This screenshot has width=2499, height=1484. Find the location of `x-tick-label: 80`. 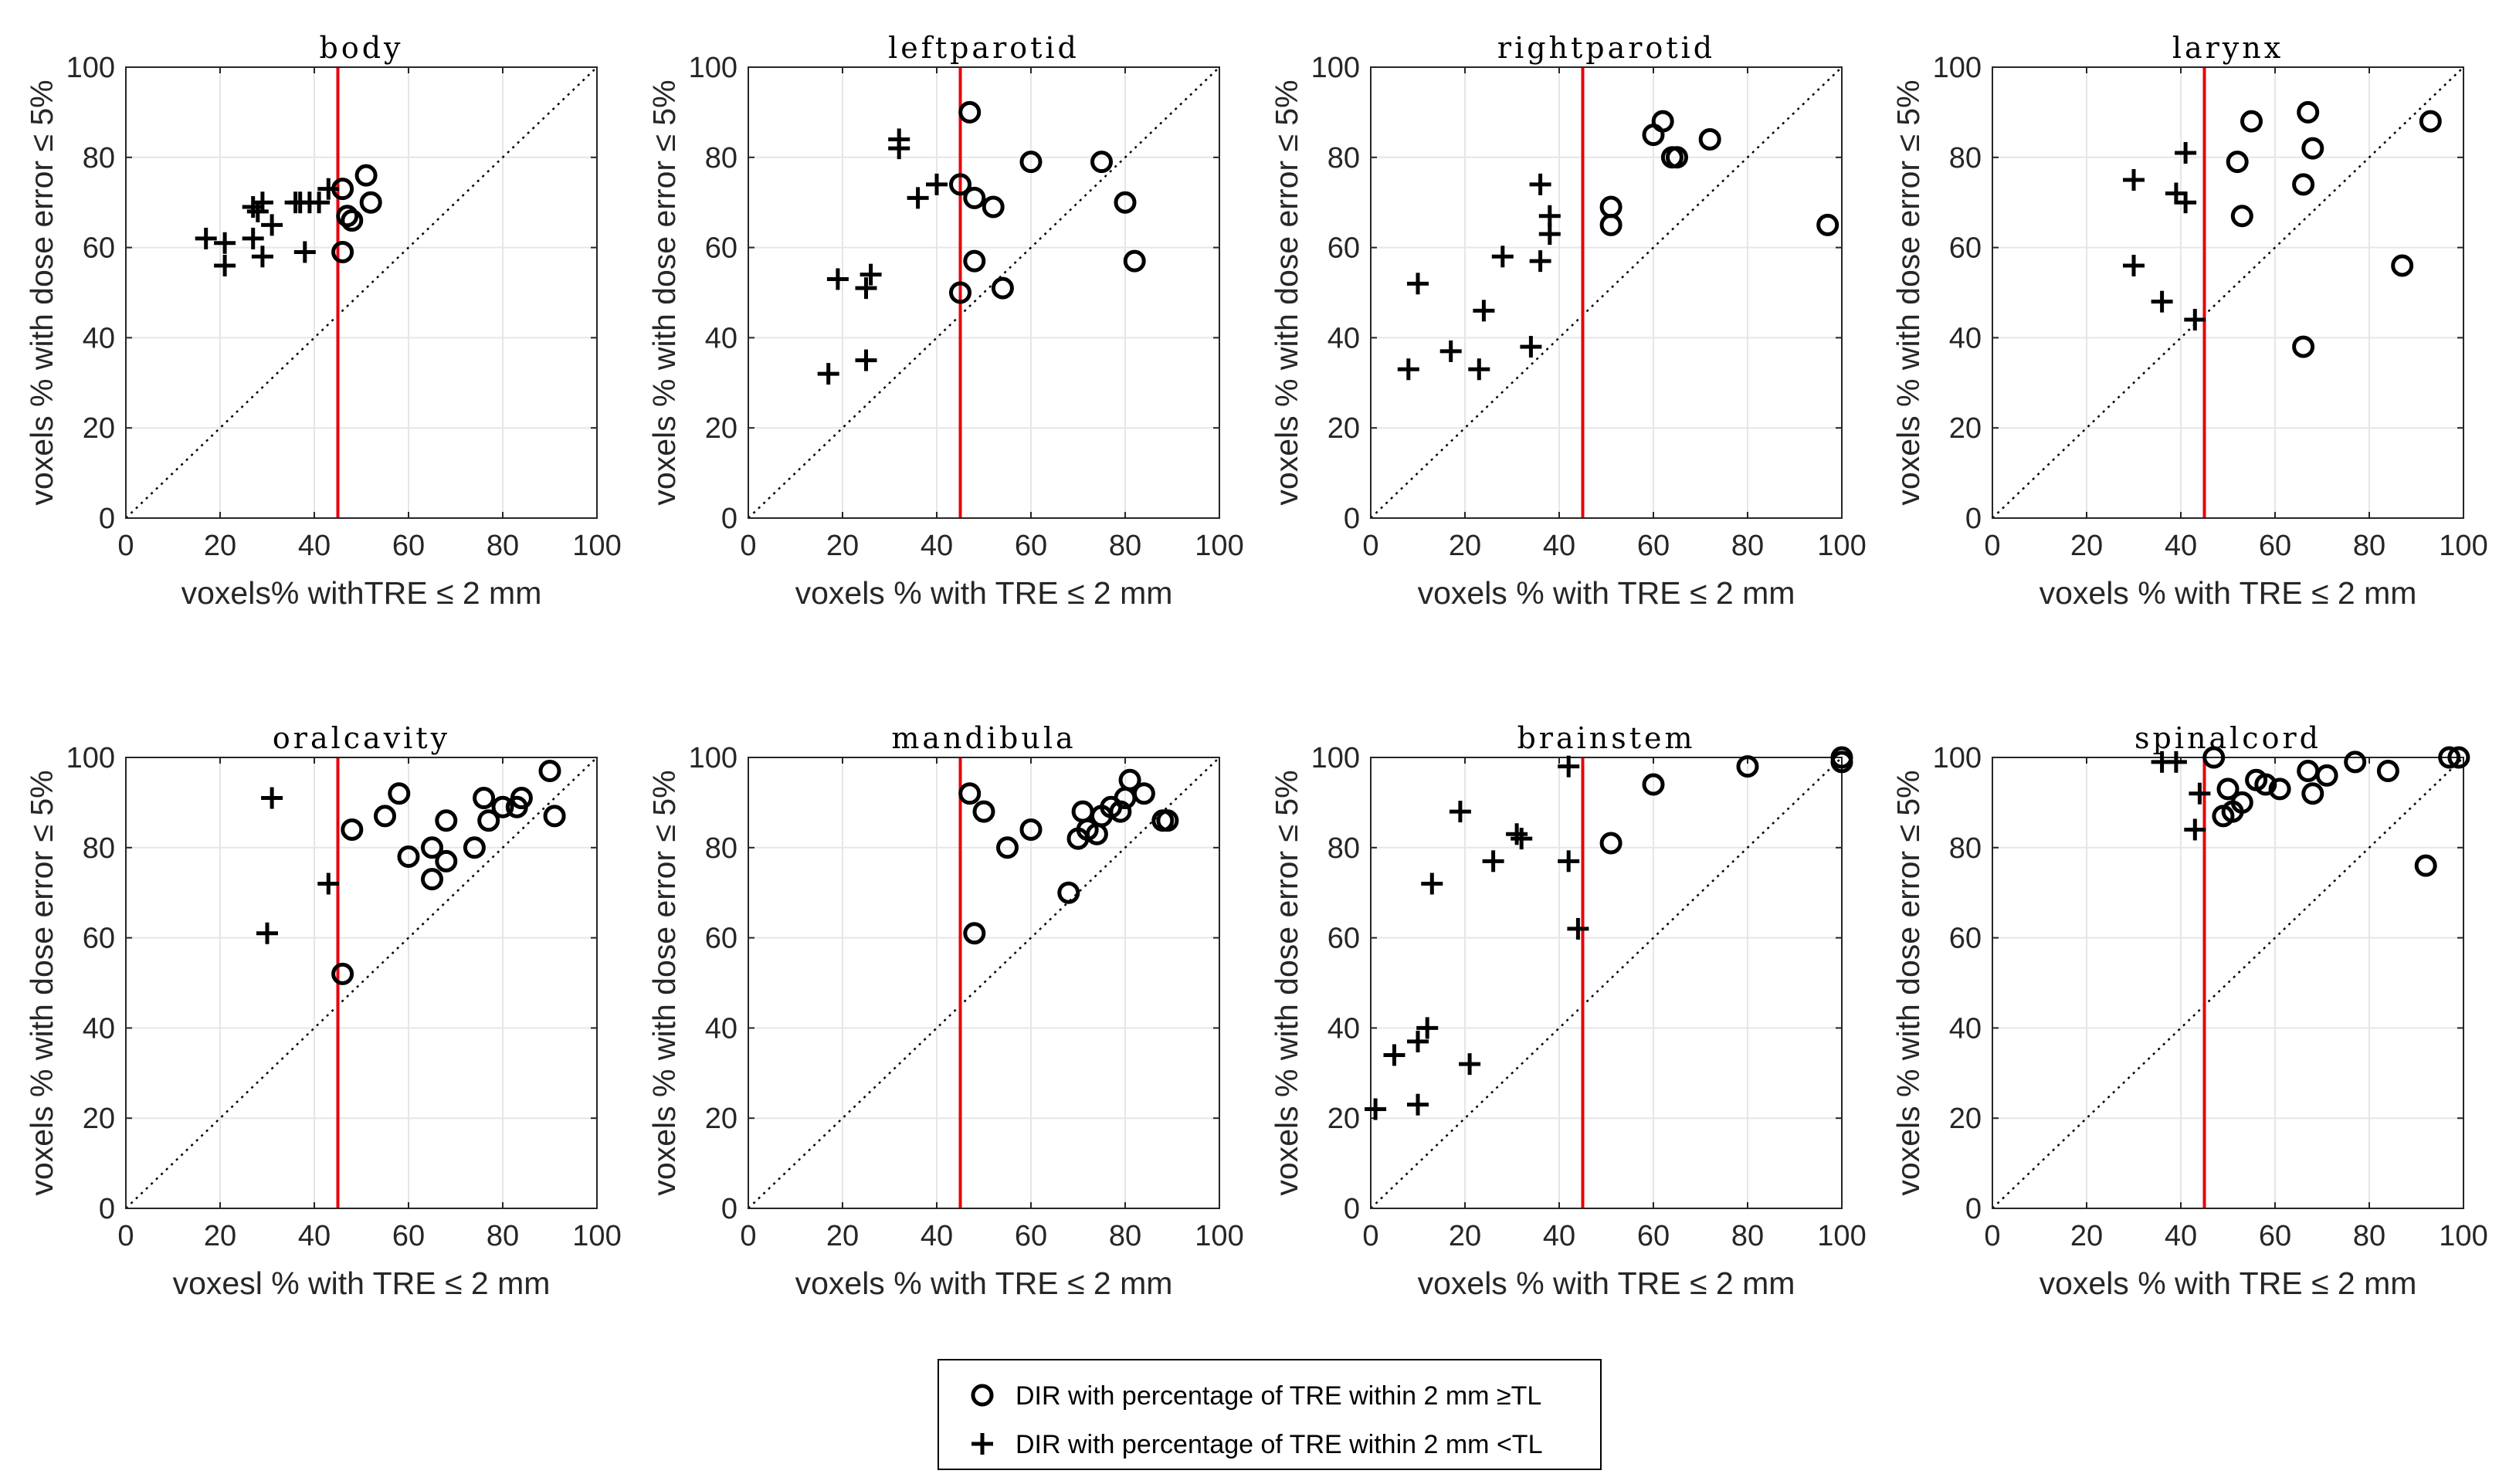

x-tick-label: 80 is located at coordinates (2369, 1236).